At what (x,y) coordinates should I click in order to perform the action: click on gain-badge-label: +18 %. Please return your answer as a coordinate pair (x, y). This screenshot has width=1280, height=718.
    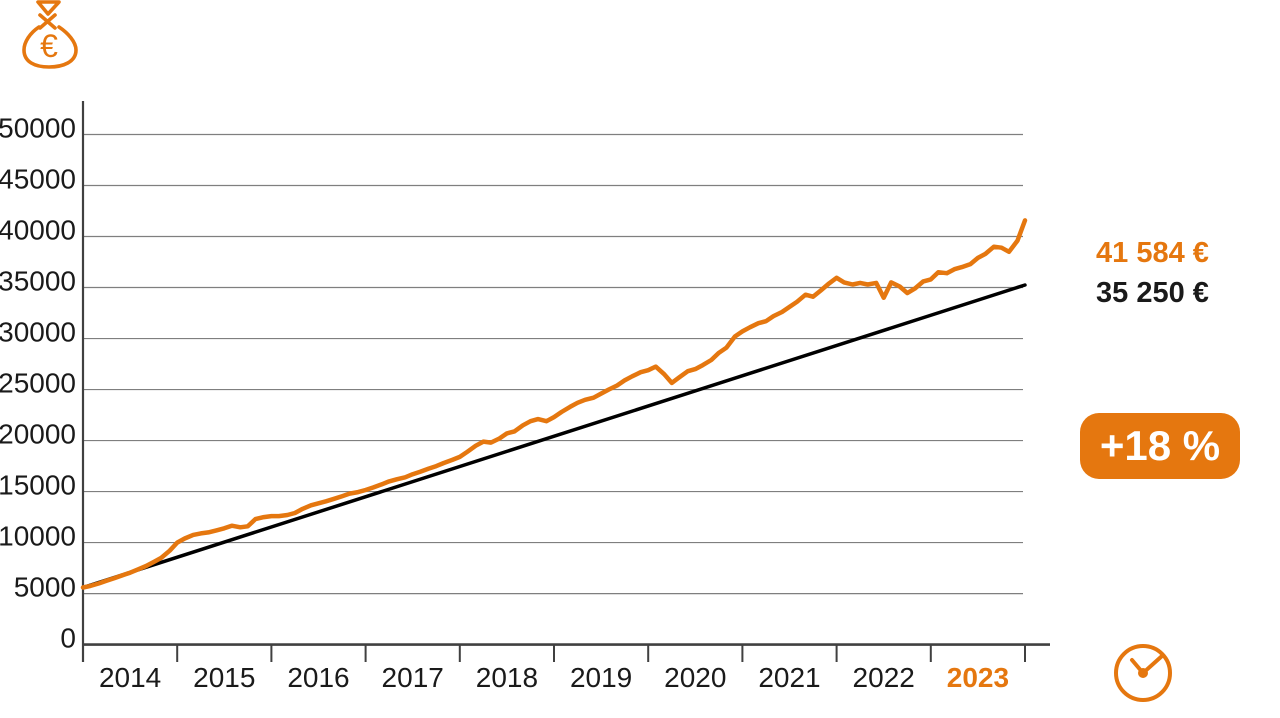
    Looking at the image, I should click on (1160, 445).